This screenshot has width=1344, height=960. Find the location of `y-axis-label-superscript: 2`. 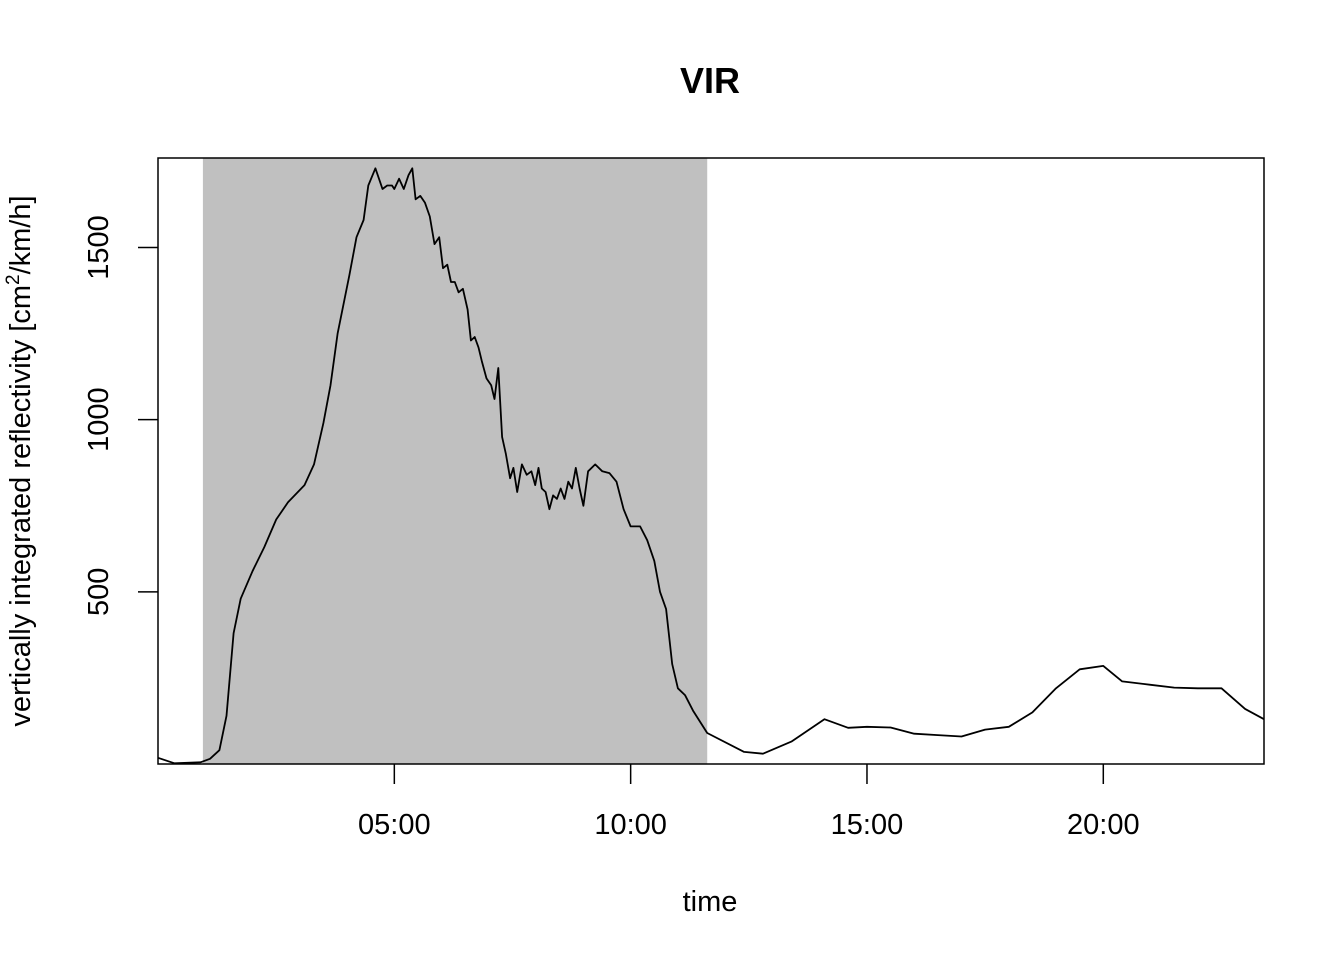

y-axis-label-superscript: 2 is located at coordinates (13, 279).